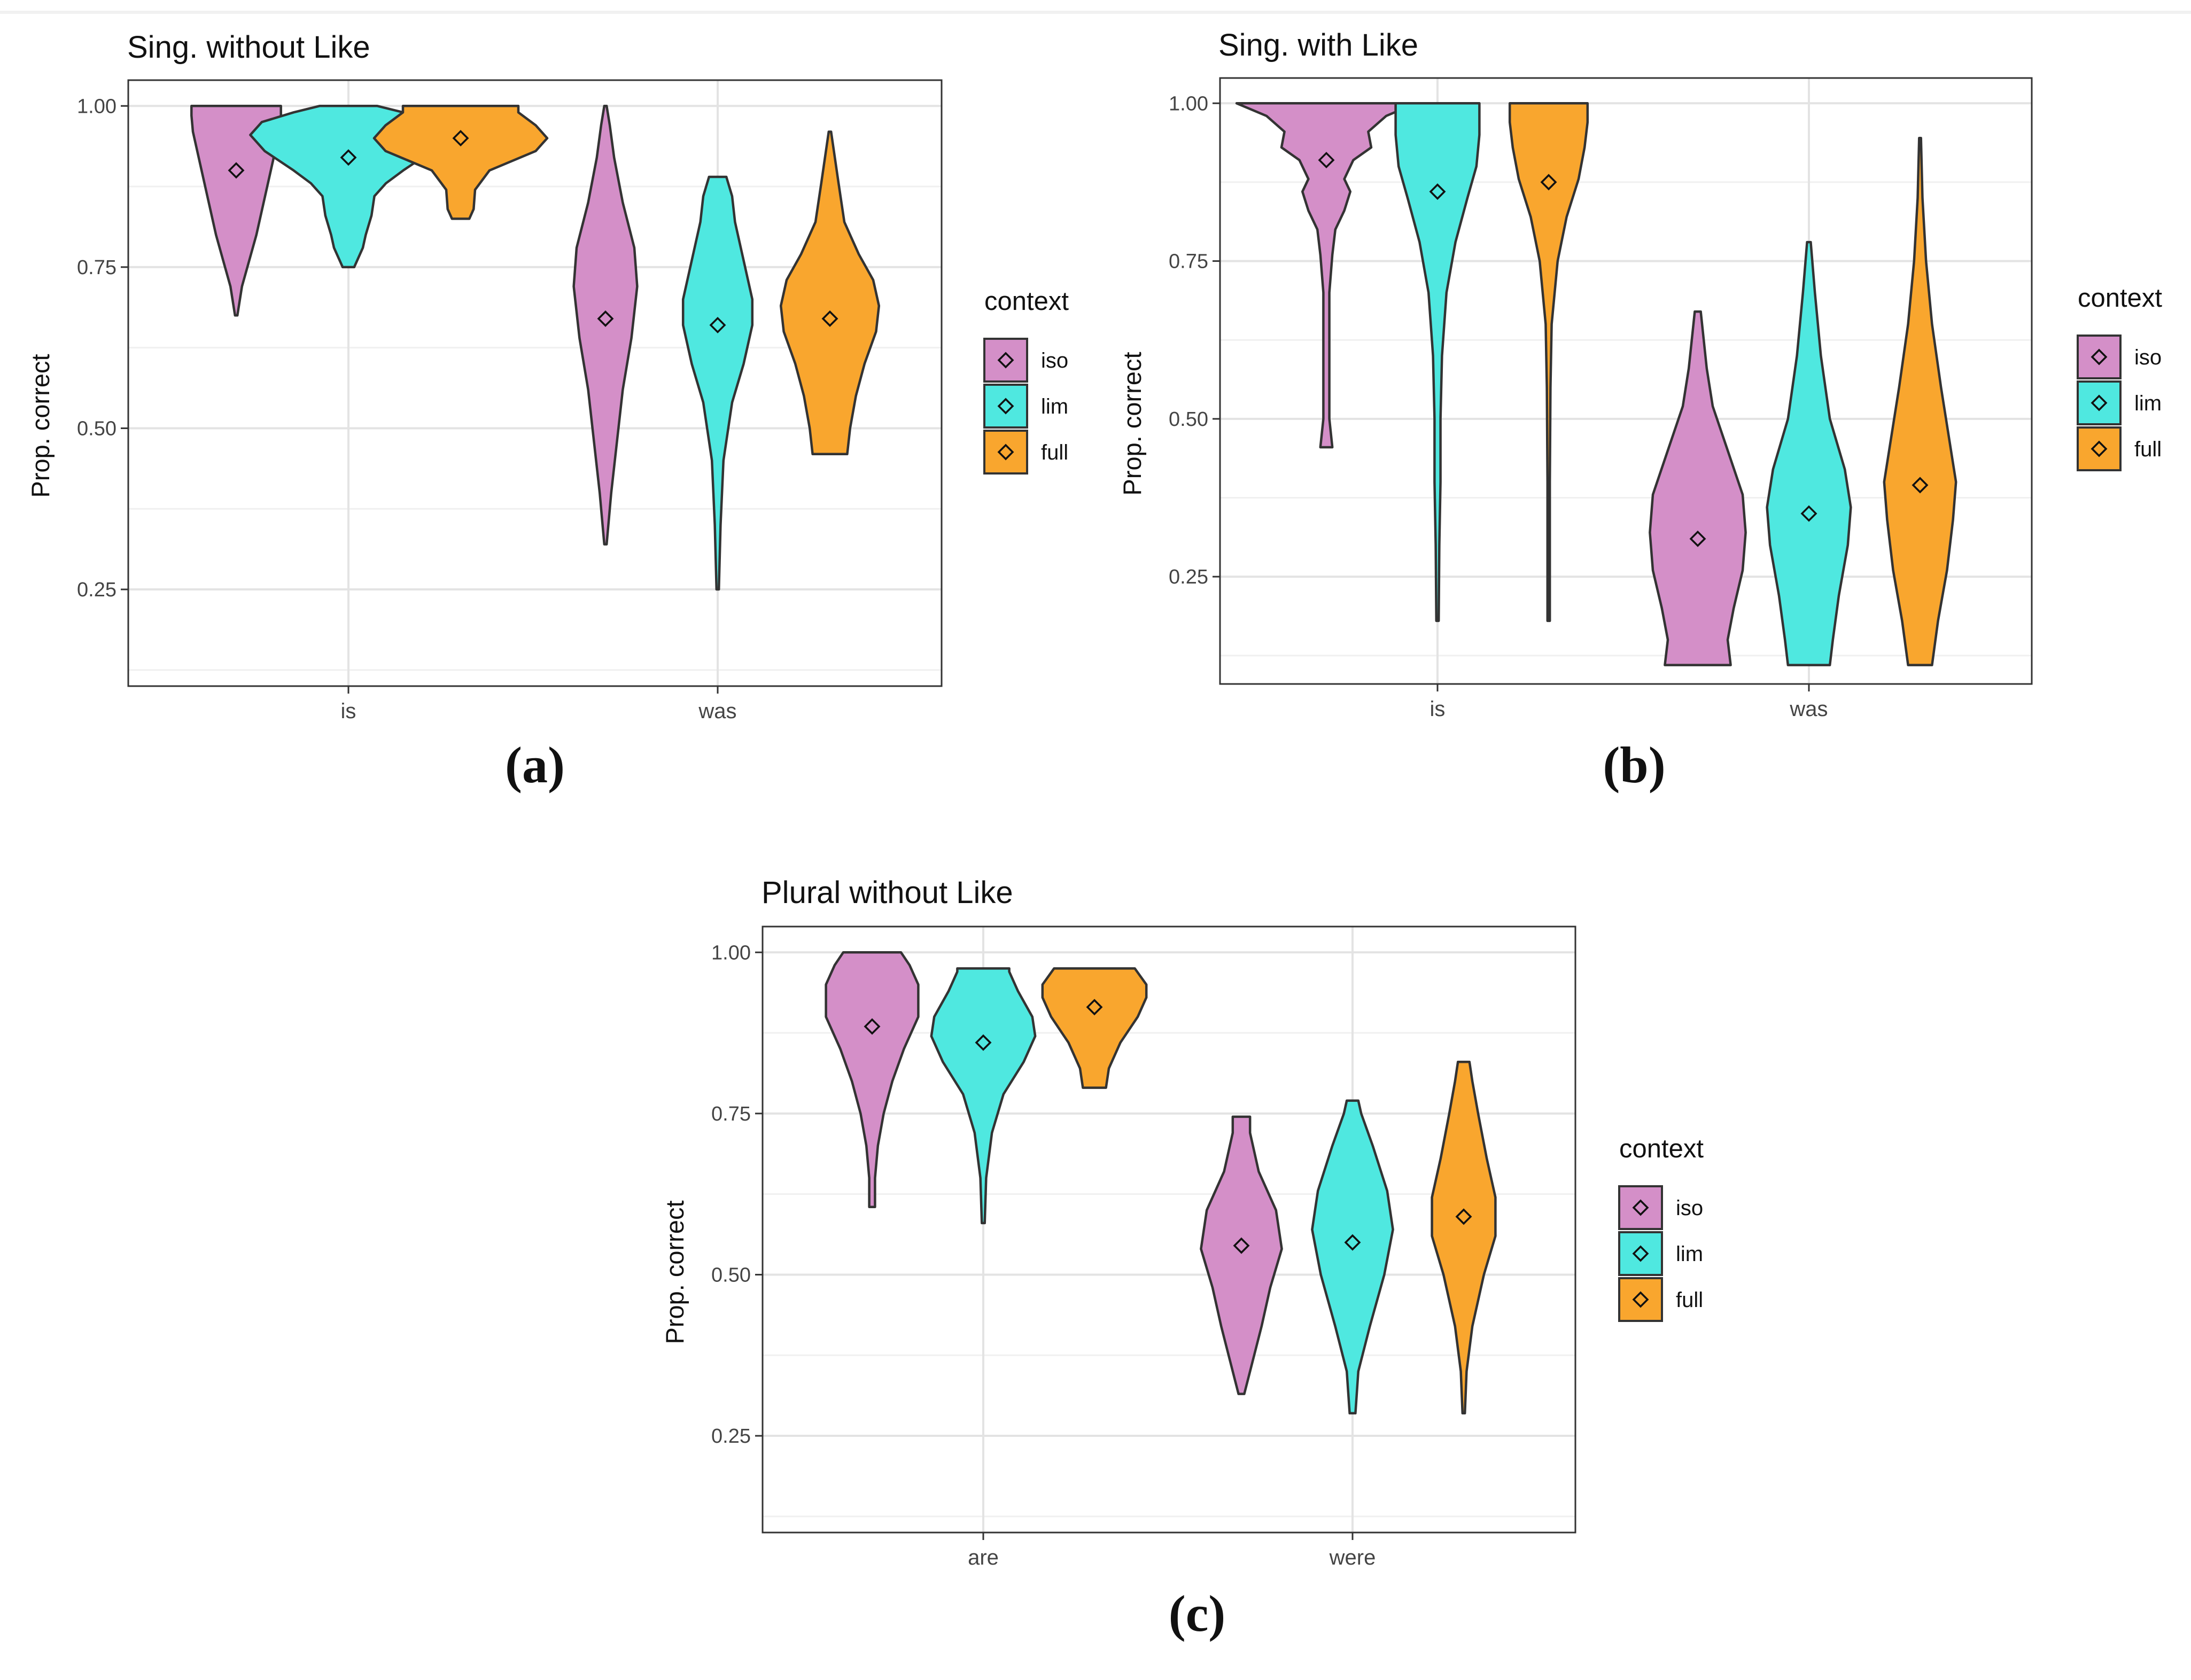  I want to click on mean-marker-lim-were, so click(1353, 1242).